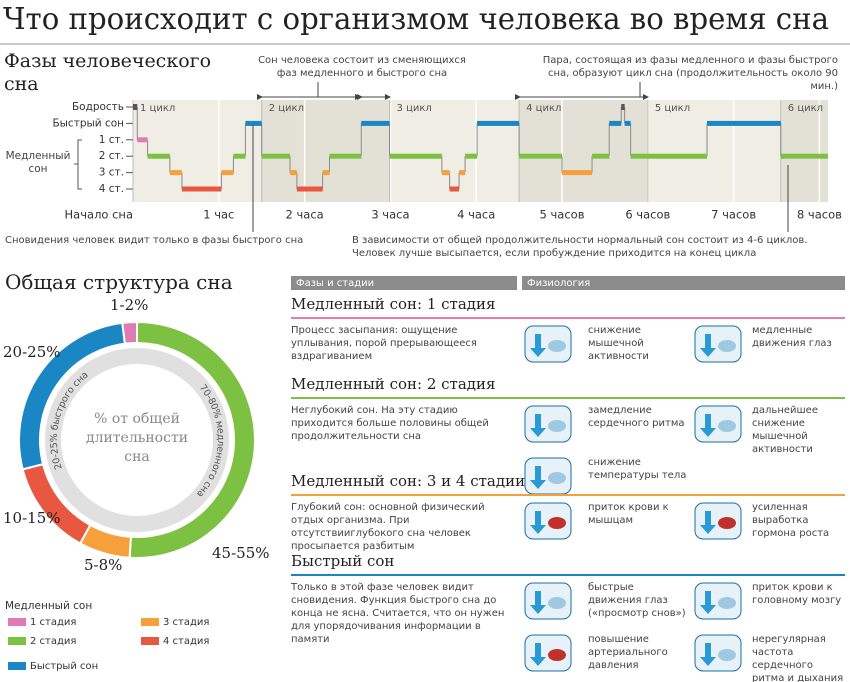  Describe the element at coordinates (218, 215) in the screenshot. I see `x-tick-label: 1 час` at that location.